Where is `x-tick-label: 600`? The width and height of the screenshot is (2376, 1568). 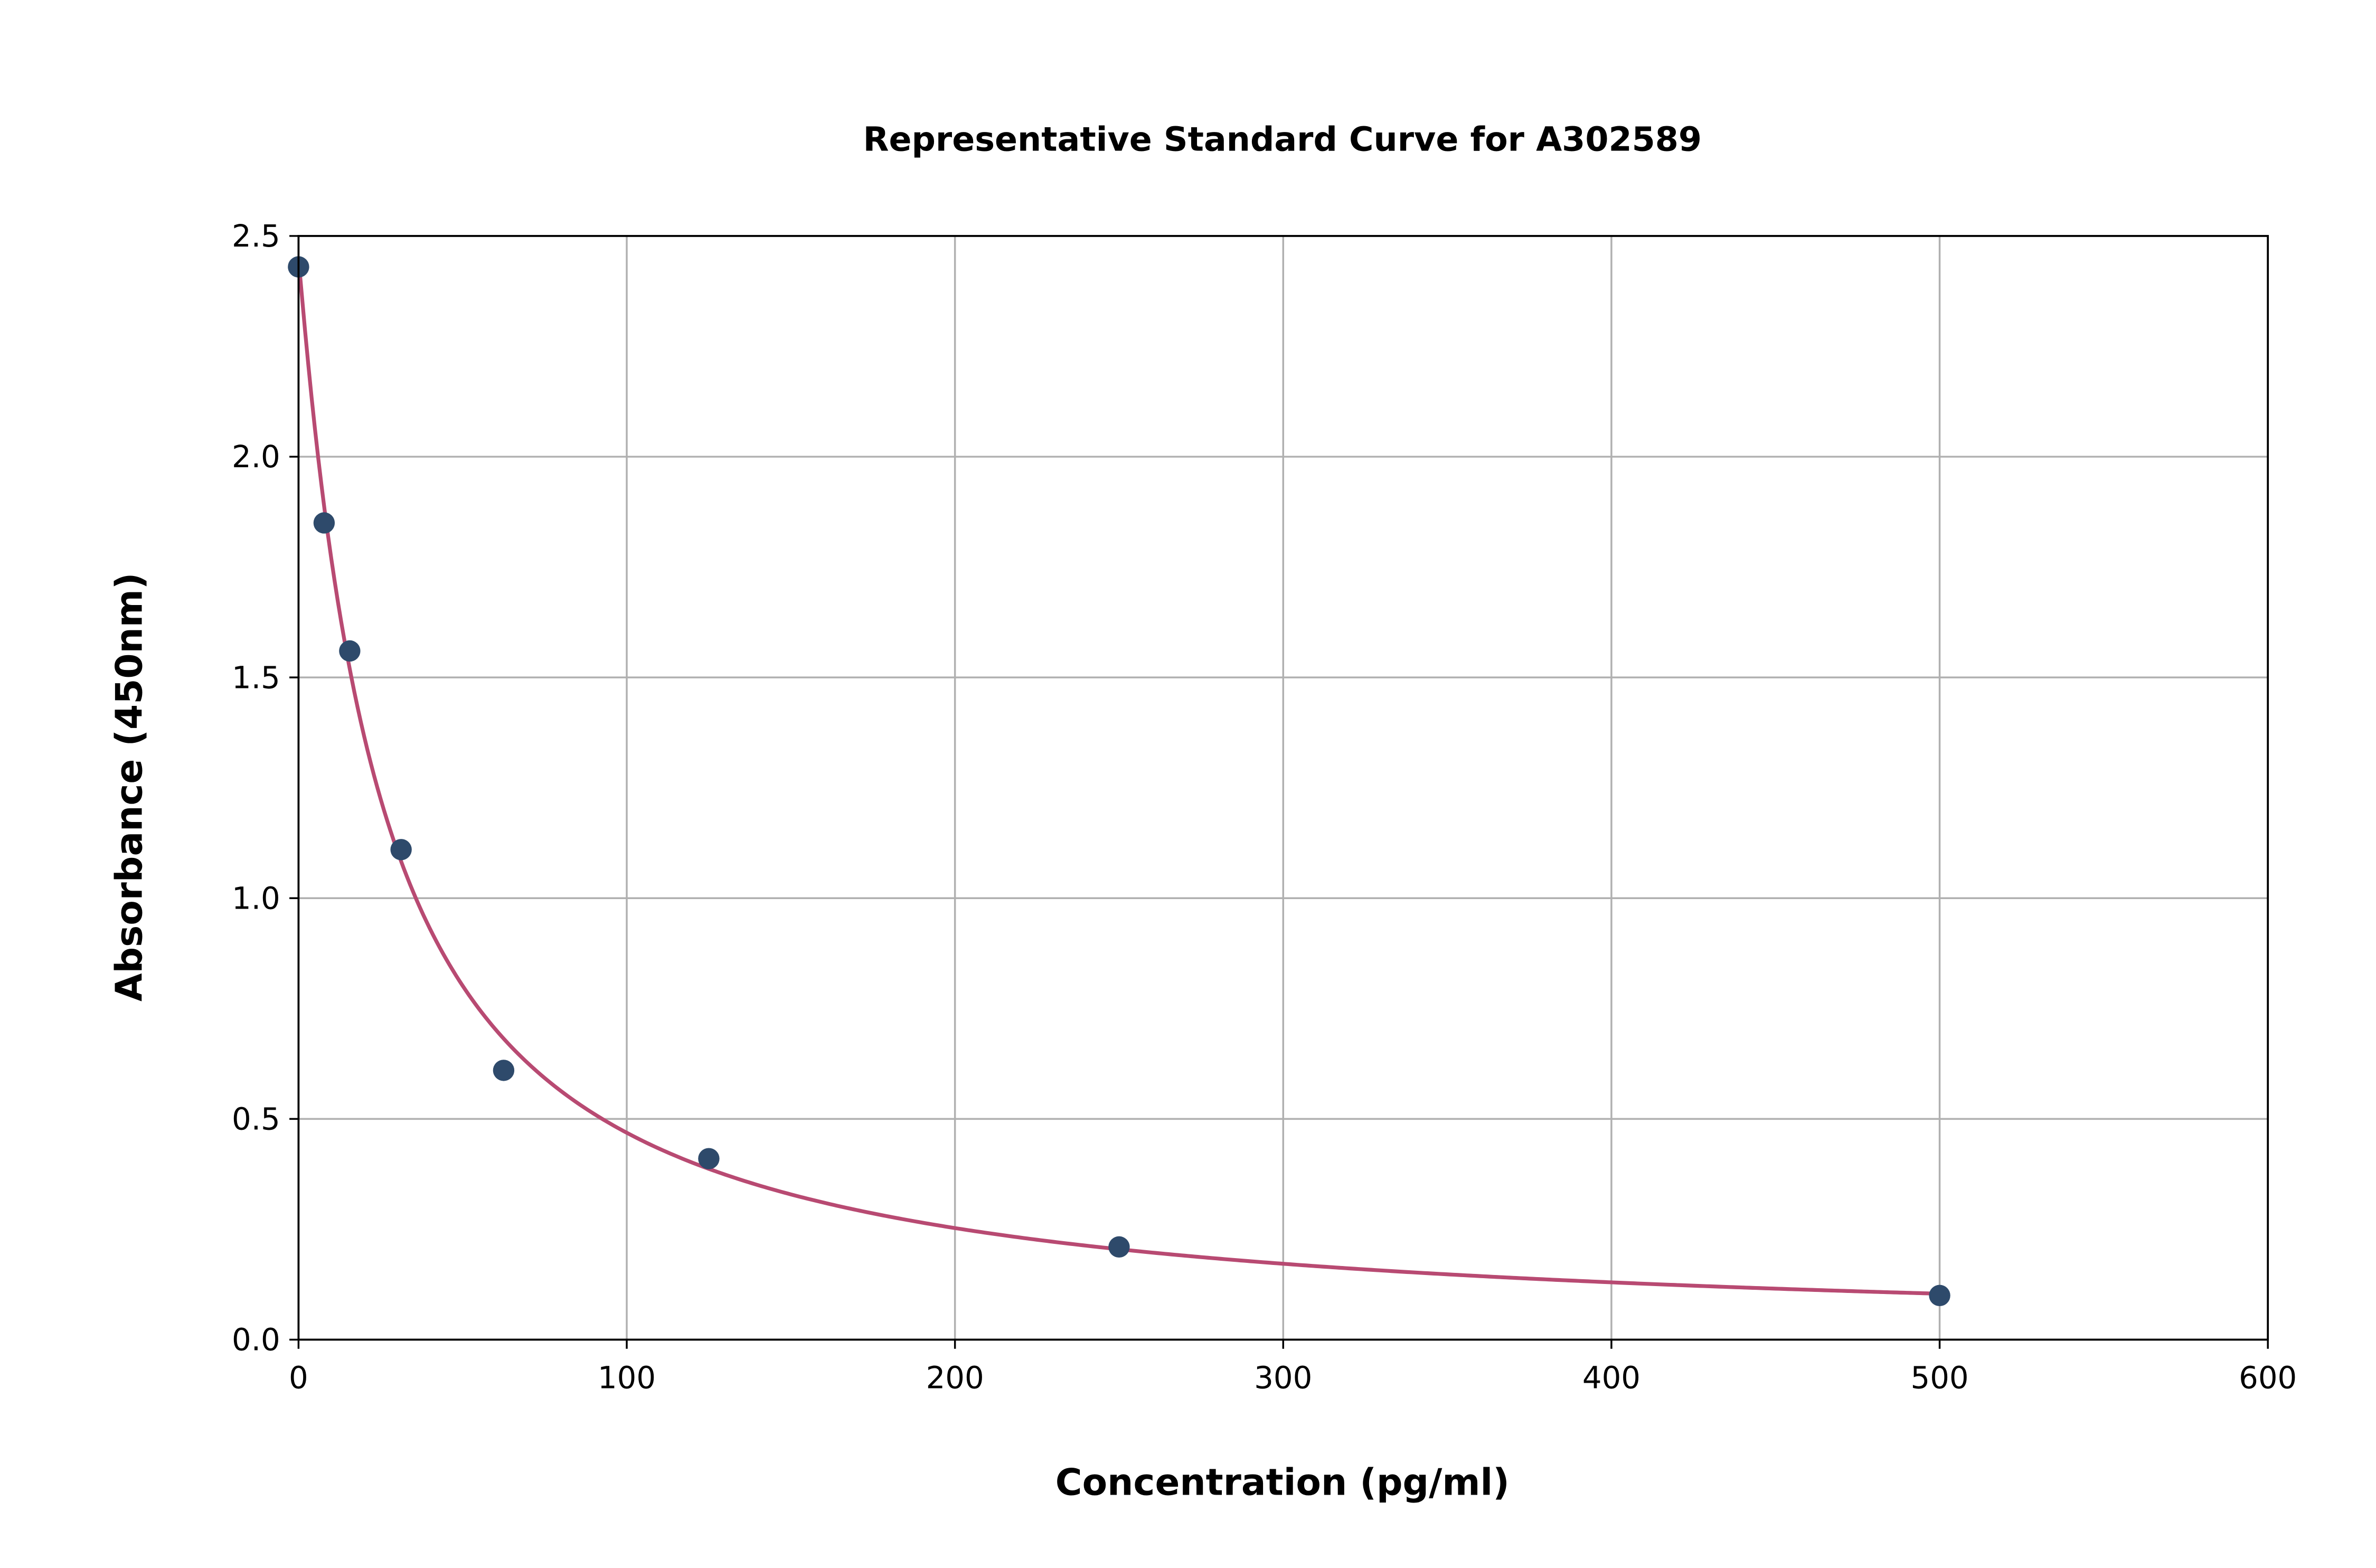 x-tick-label: 600 is located at coordinates (2268, 1378).